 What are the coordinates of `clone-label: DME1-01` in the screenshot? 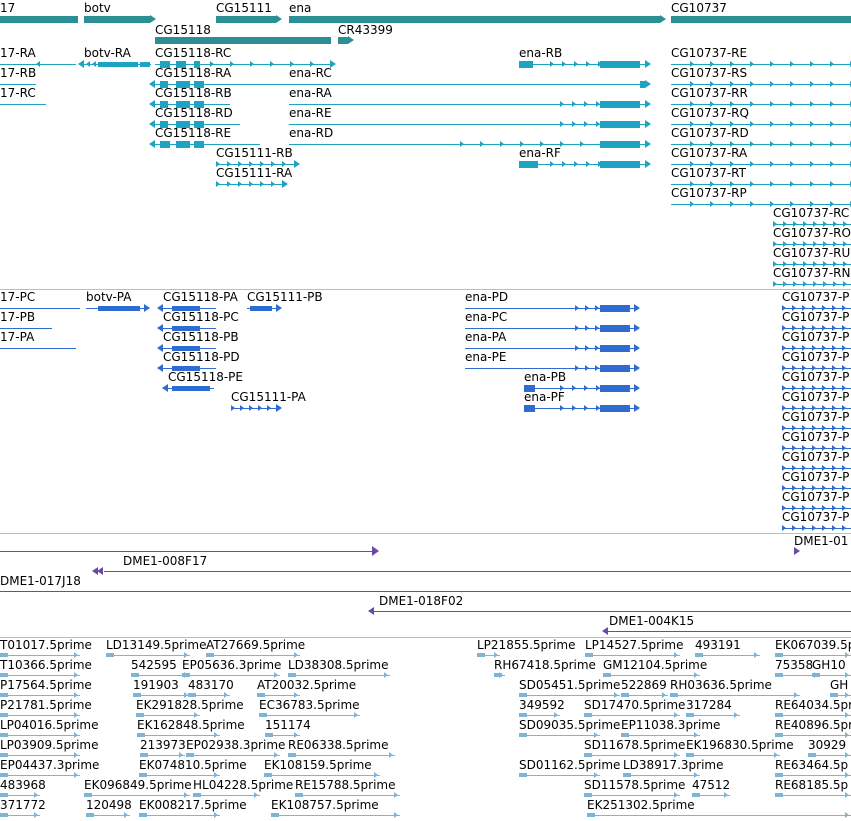 It's located at (821, 541).